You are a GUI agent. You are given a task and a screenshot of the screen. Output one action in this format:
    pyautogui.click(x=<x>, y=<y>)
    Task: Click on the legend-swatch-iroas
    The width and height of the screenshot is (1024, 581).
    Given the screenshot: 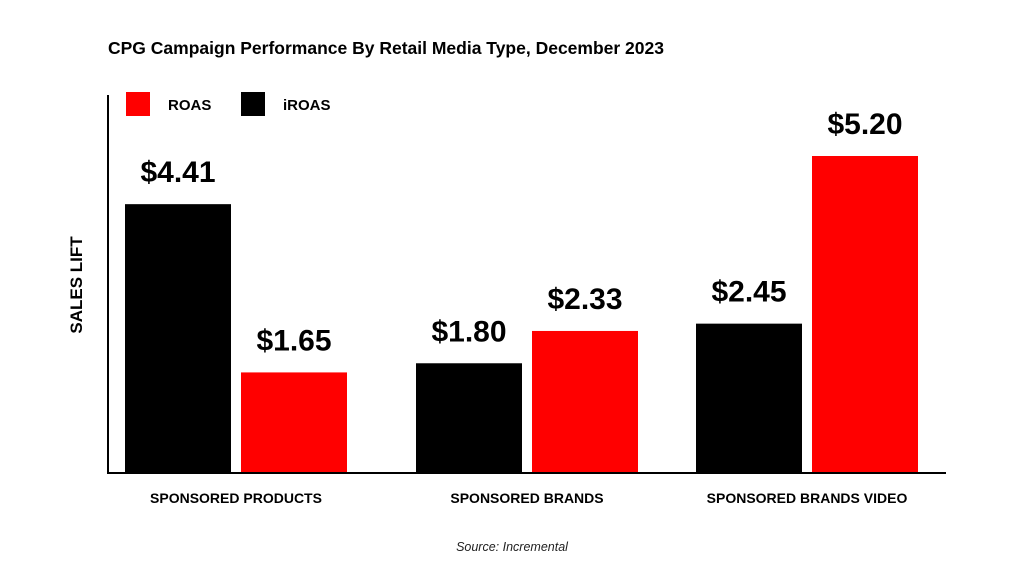 What is the action you would take?
    pyautogui.click(x=253, y=104)
    